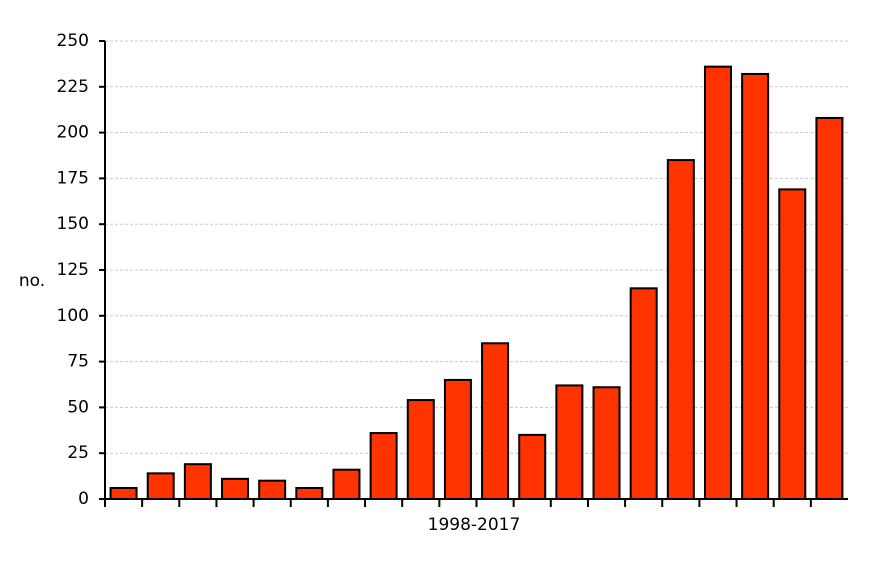 The width and height of the screenshot is (872, 562). What do you see at coordinates (83, 499) in the screenshot?
I see `y-tick-label: 0` at bounding box center [83, 499].